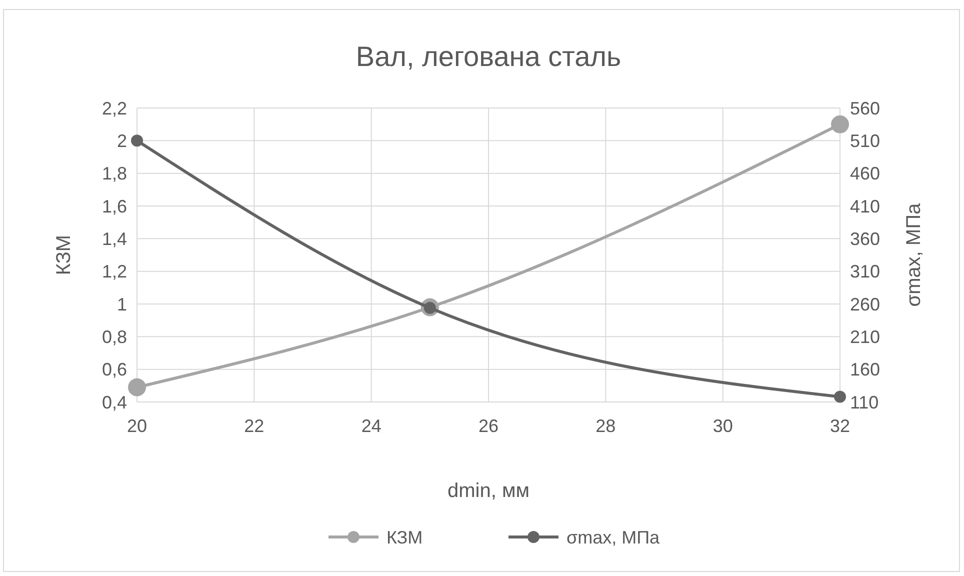 Image resolution: width=964 pixels, height=576 pixels. Describe the element at coordinates (254, 426) in the screenshot. I see `x-tick-label: 22` at that location.